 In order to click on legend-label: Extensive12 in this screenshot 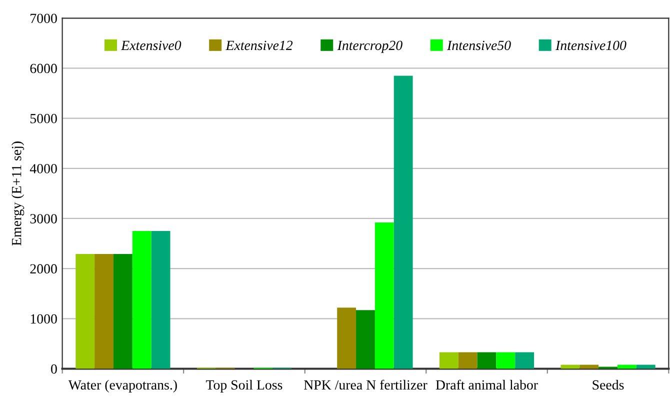, I will do `click(259, 45)`.